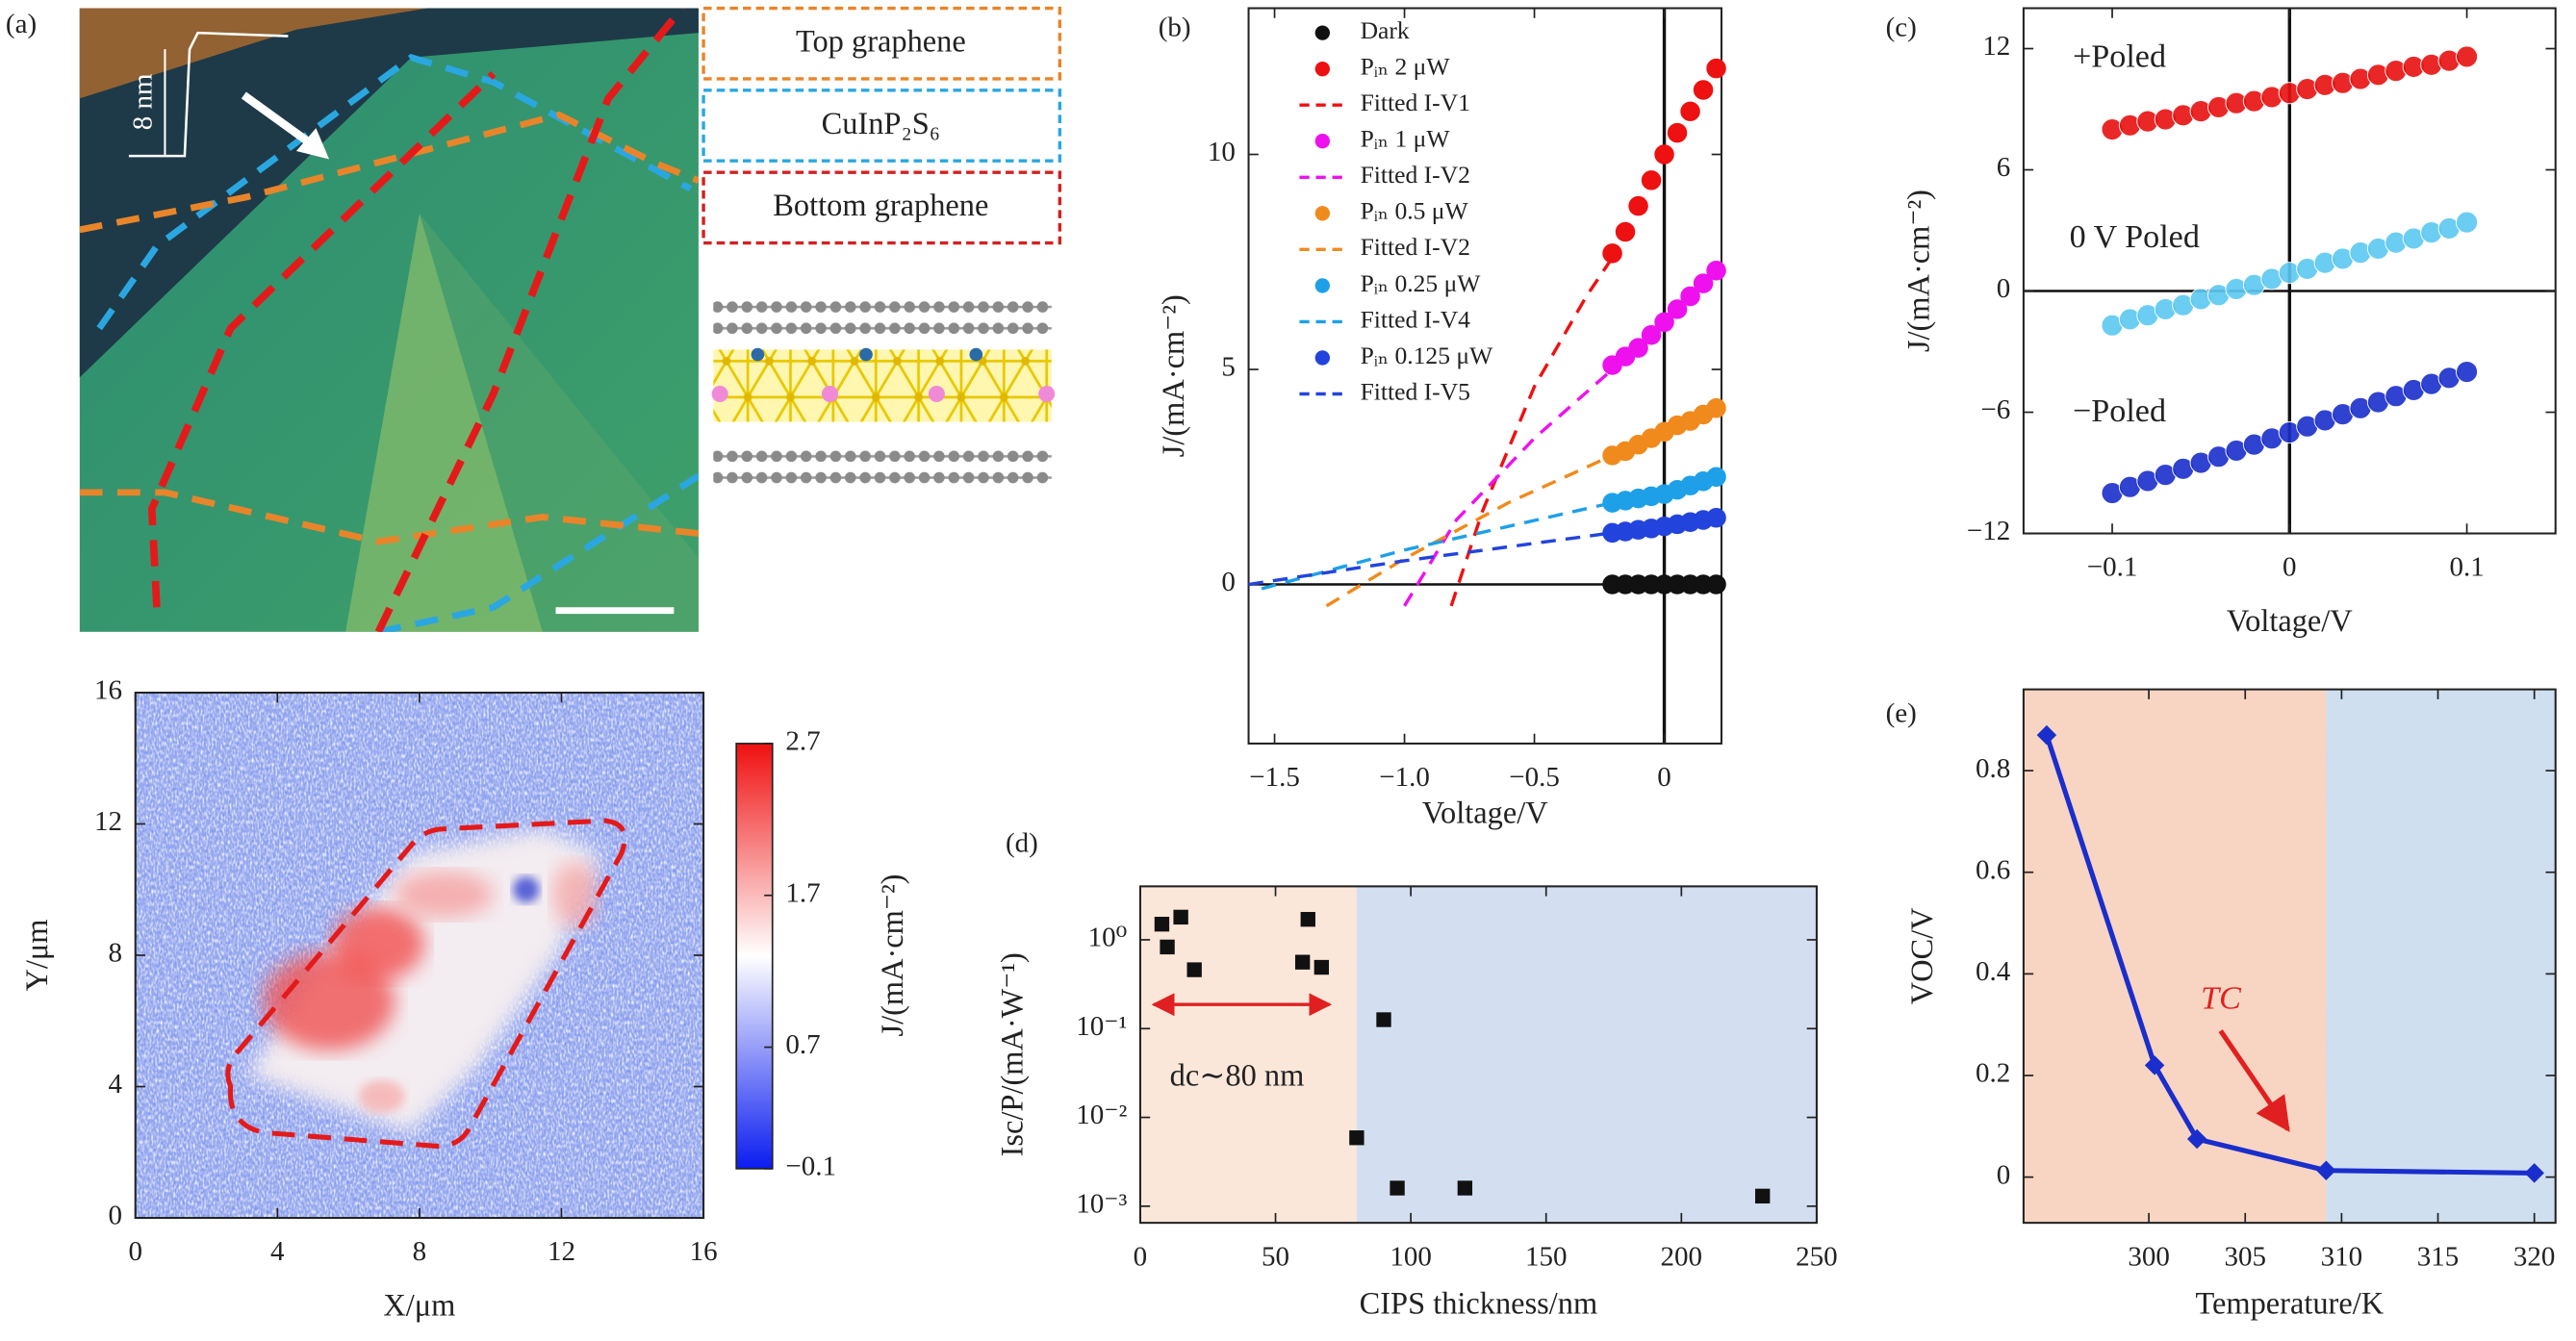 This screenshot has width=2576, height=1341. Describe the element at coordinates (1406, 139) in the screenshot. I see `legend-label: Pᵢₙ 1 μW` at that location.